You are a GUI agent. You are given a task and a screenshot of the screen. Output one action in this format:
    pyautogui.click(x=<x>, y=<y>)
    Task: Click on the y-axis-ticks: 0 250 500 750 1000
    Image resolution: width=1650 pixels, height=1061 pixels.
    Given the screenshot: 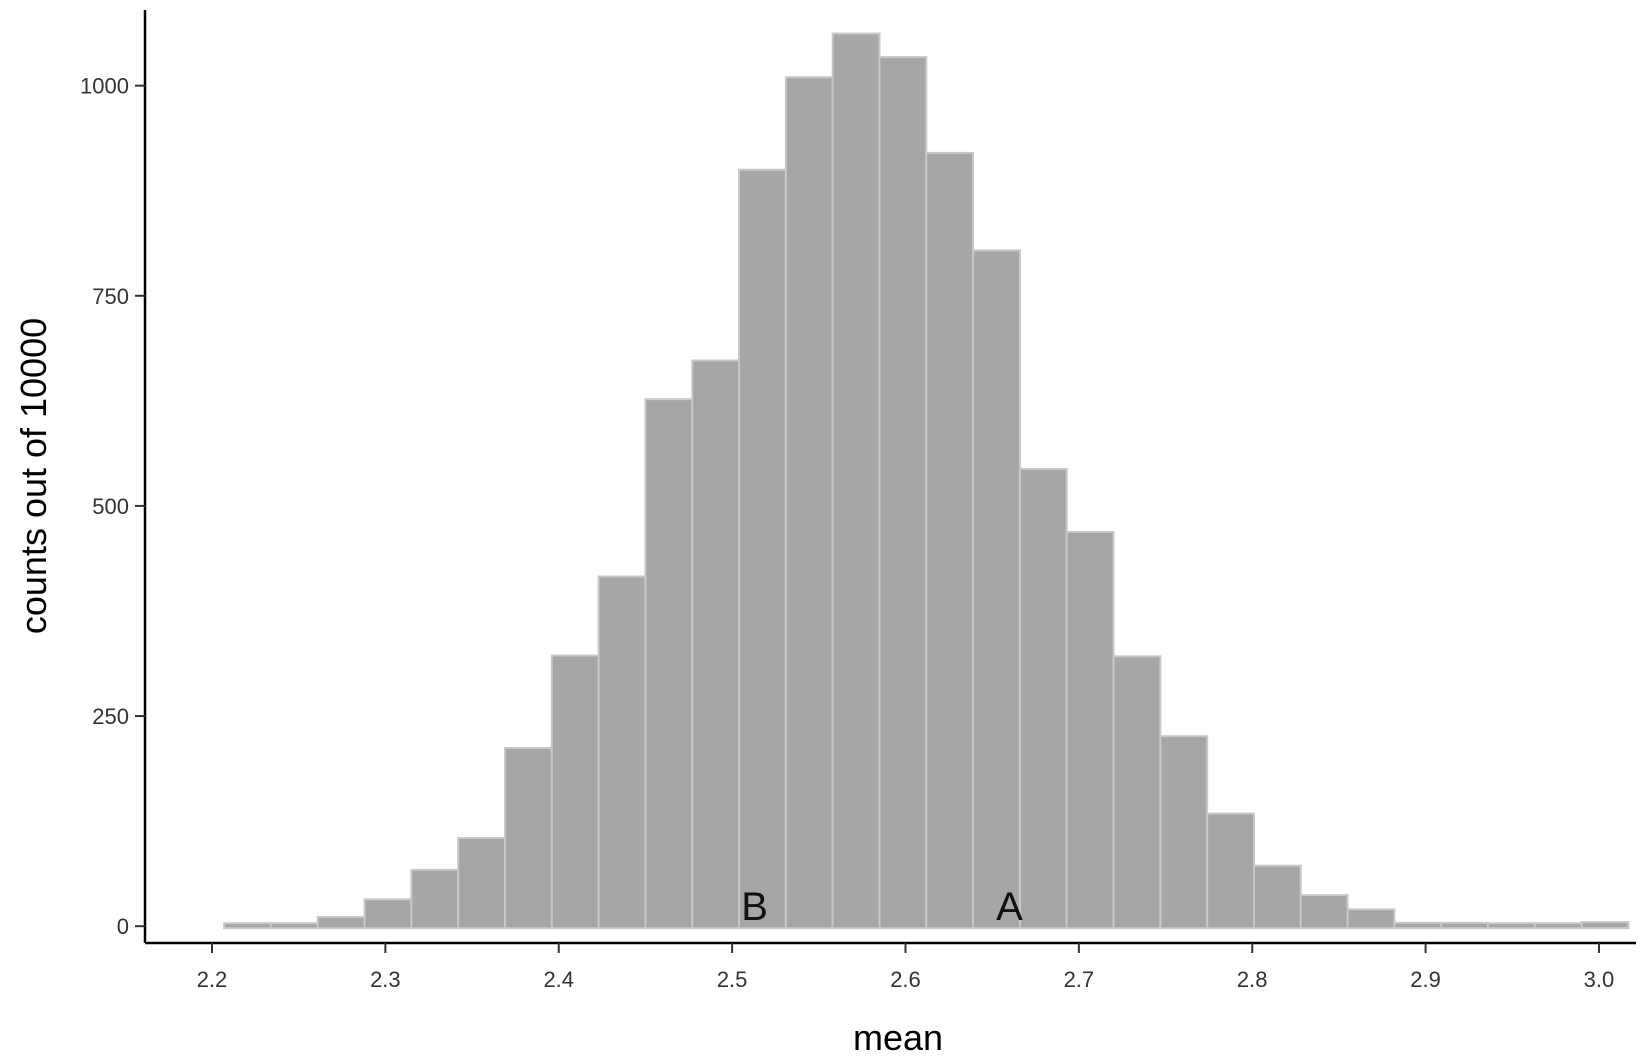 What is the action you would take?
    pyautogui.click(x=112, y=506)
    